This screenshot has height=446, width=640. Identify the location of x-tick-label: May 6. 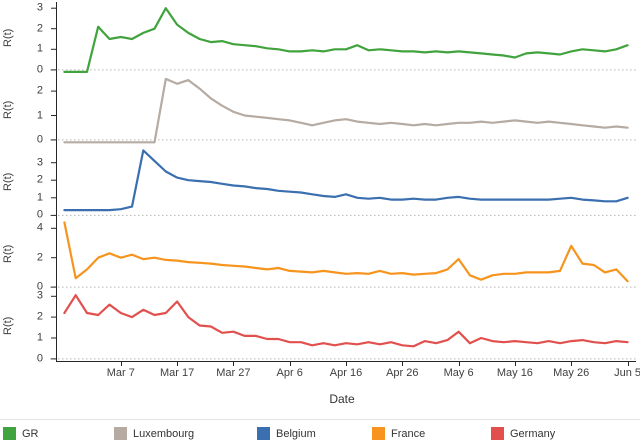
(458, 373).